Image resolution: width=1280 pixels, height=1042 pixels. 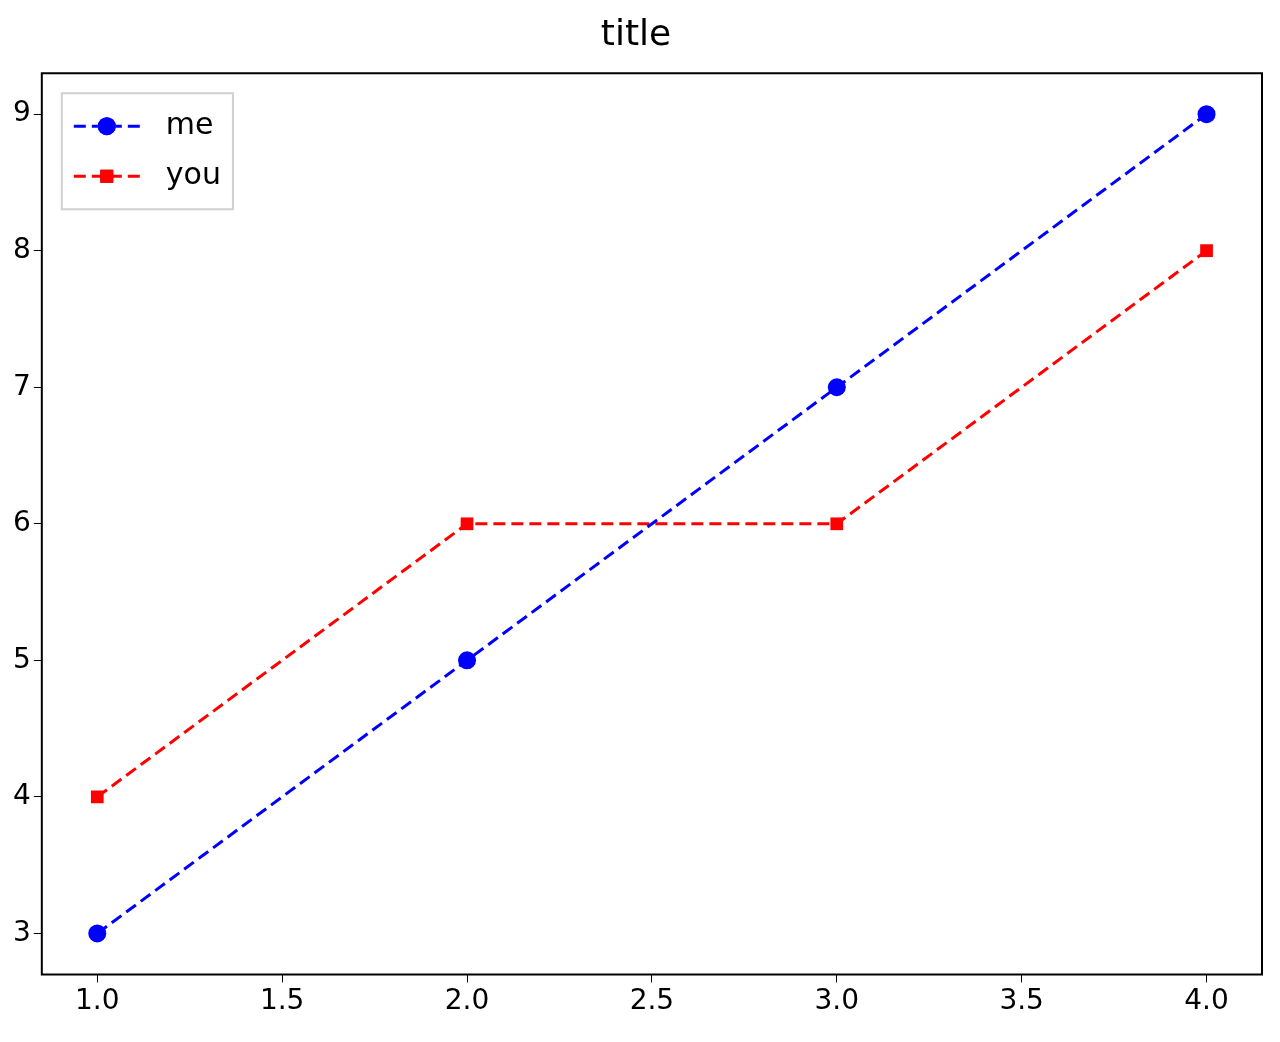 I want to click on y-tick-label: 5, so click(x=21, y=658).